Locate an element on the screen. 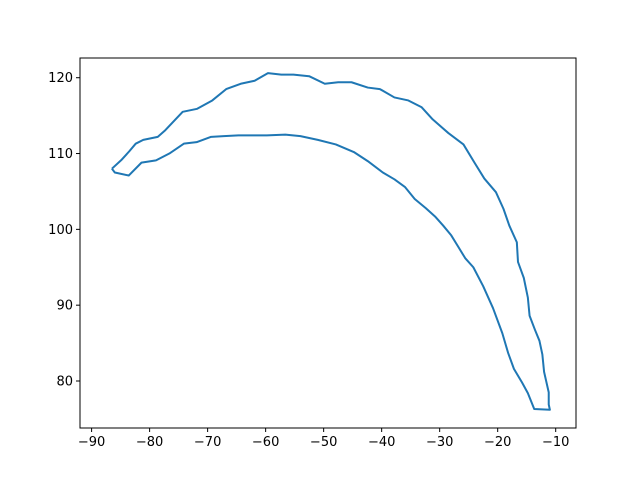 The width and height of the screenshot is (640, 480). y-tick-label: 120 is located at coordinates (60, 78).